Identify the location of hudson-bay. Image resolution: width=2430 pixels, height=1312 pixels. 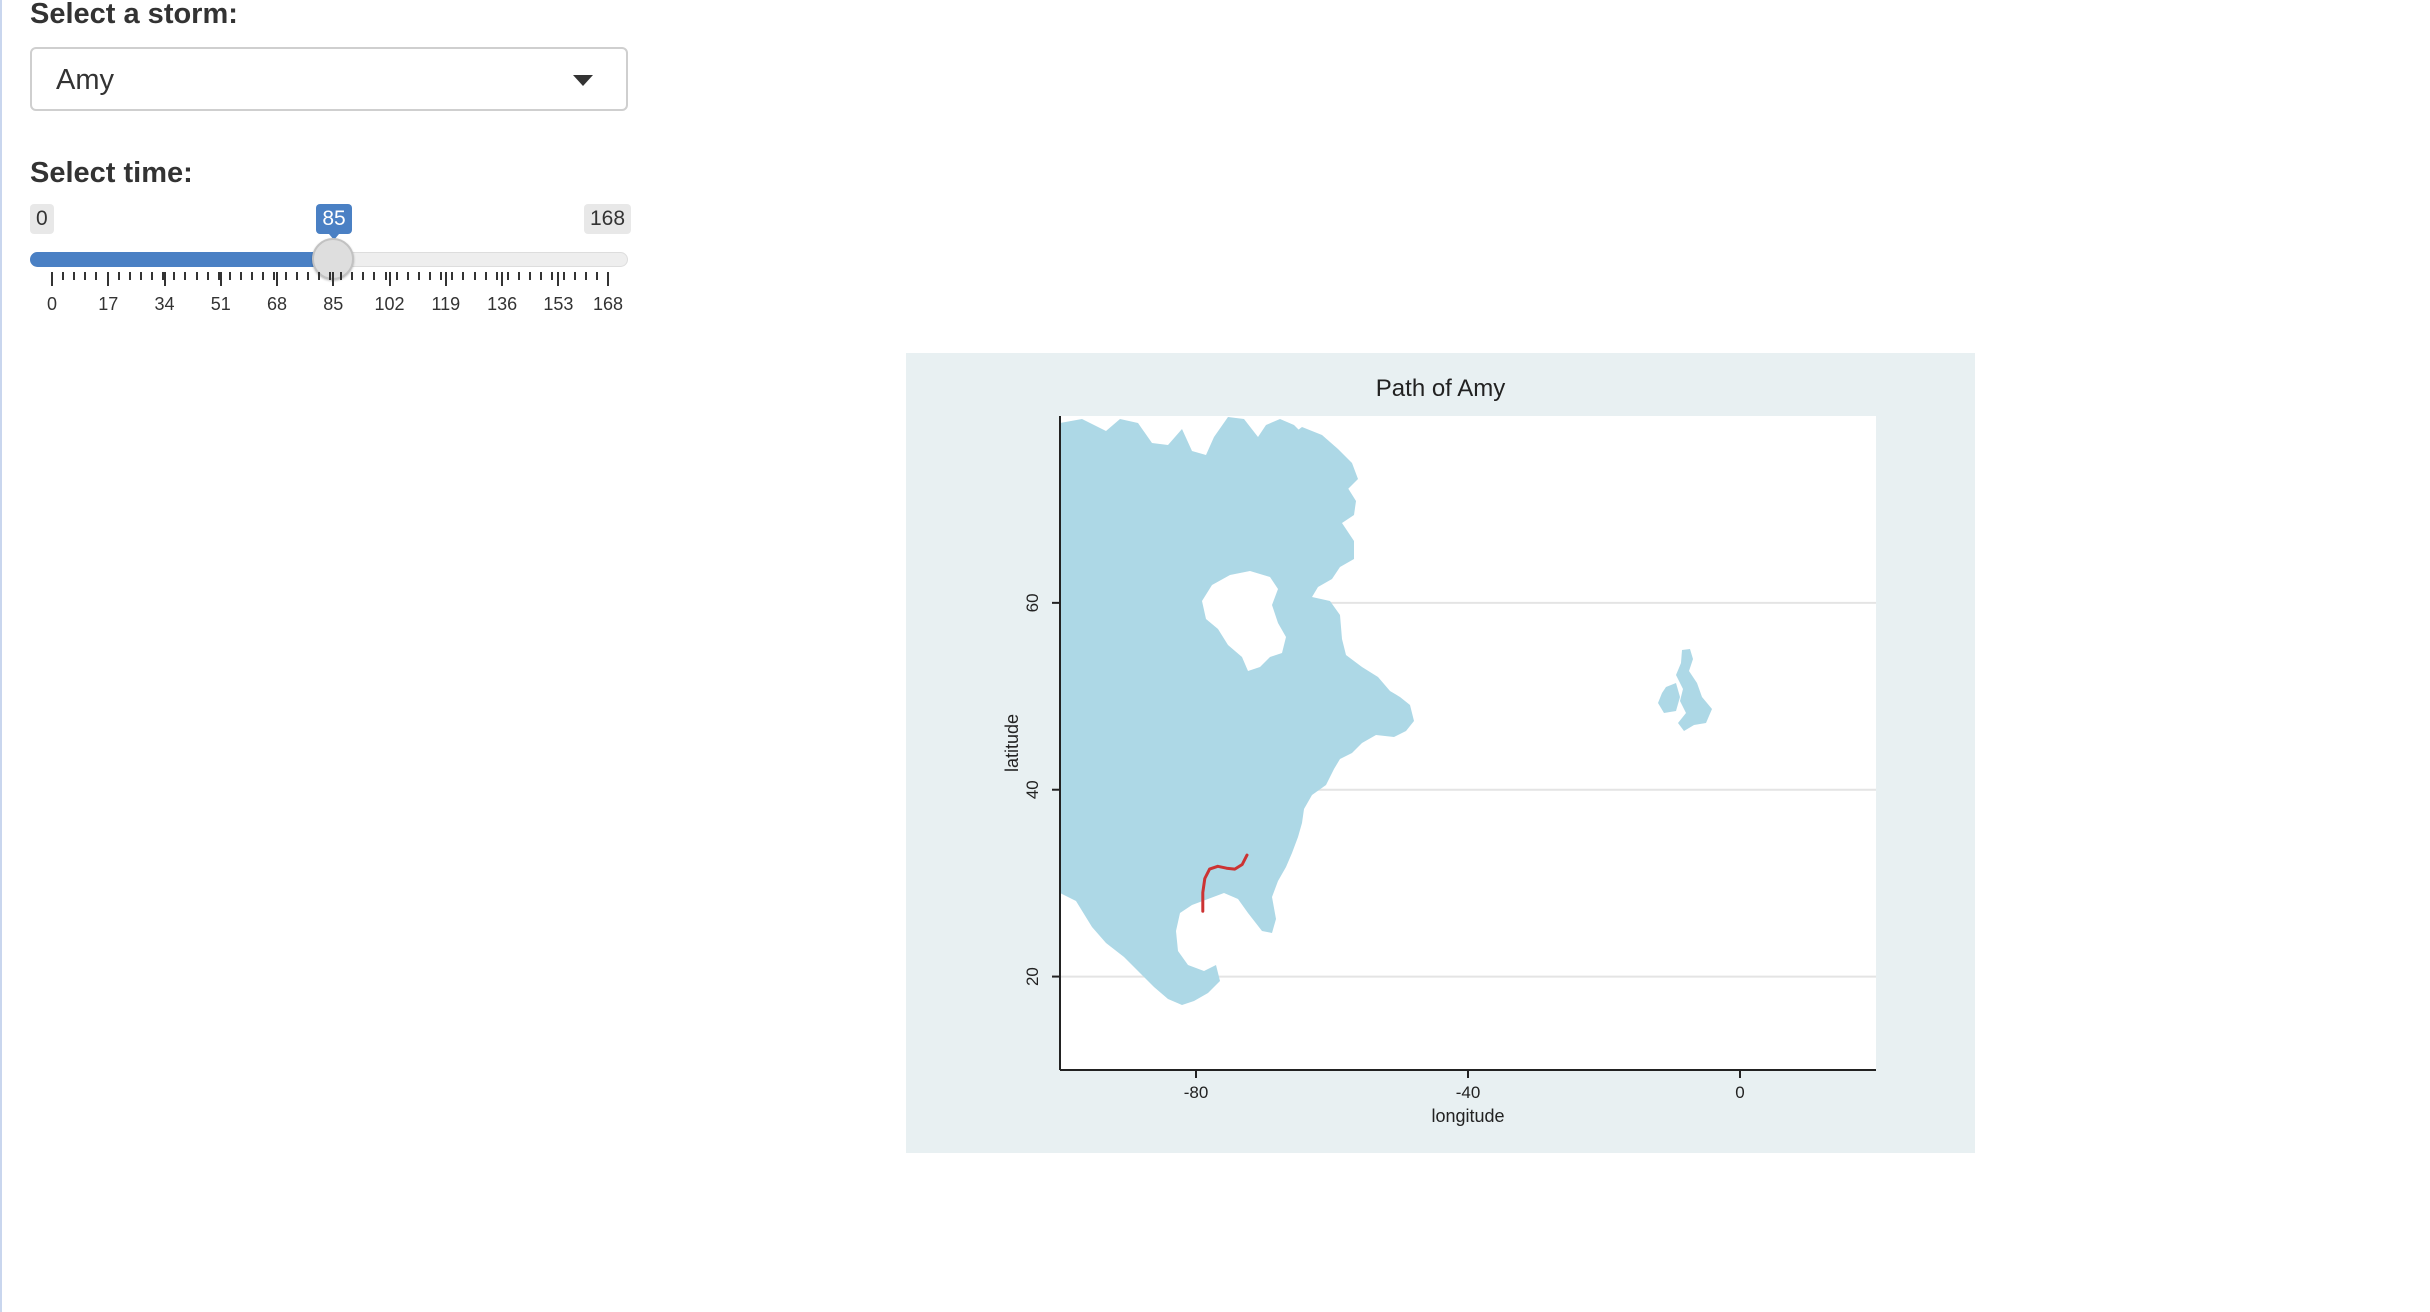
(1244, 621).